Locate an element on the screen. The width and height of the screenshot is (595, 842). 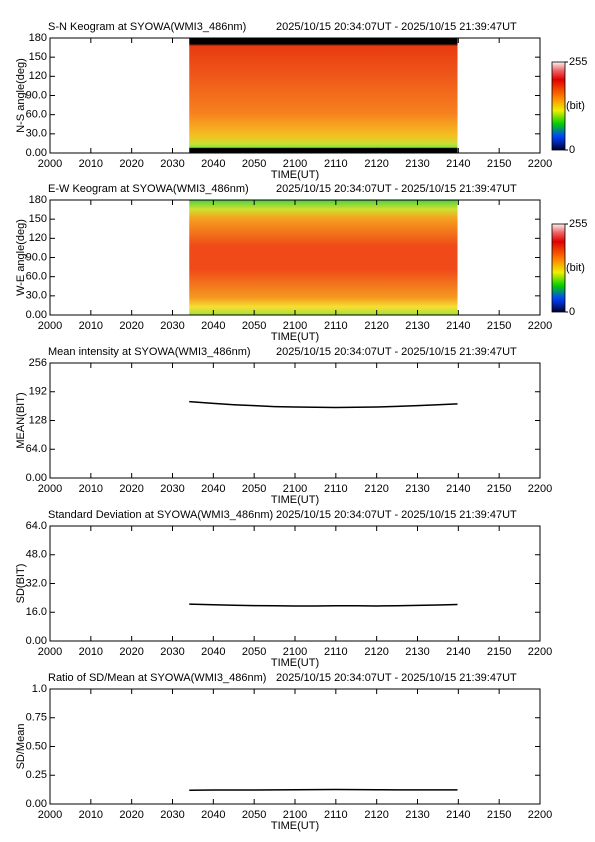
y-tick-label: 60.0 is located at coordinates (36, 115).